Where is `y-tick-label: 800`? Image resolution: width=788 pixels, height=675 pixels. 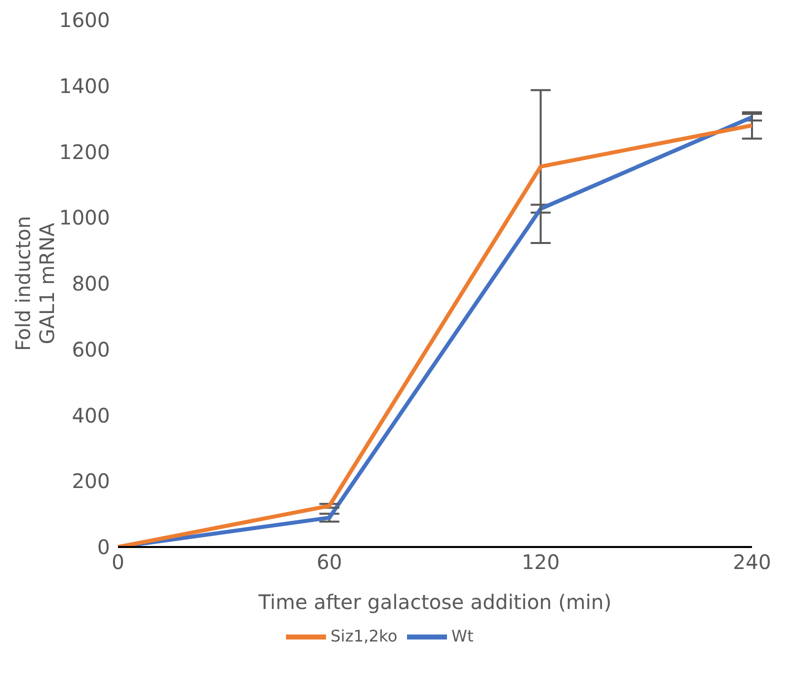
y-tick-label: 800 is located at coordinates (91, 284).